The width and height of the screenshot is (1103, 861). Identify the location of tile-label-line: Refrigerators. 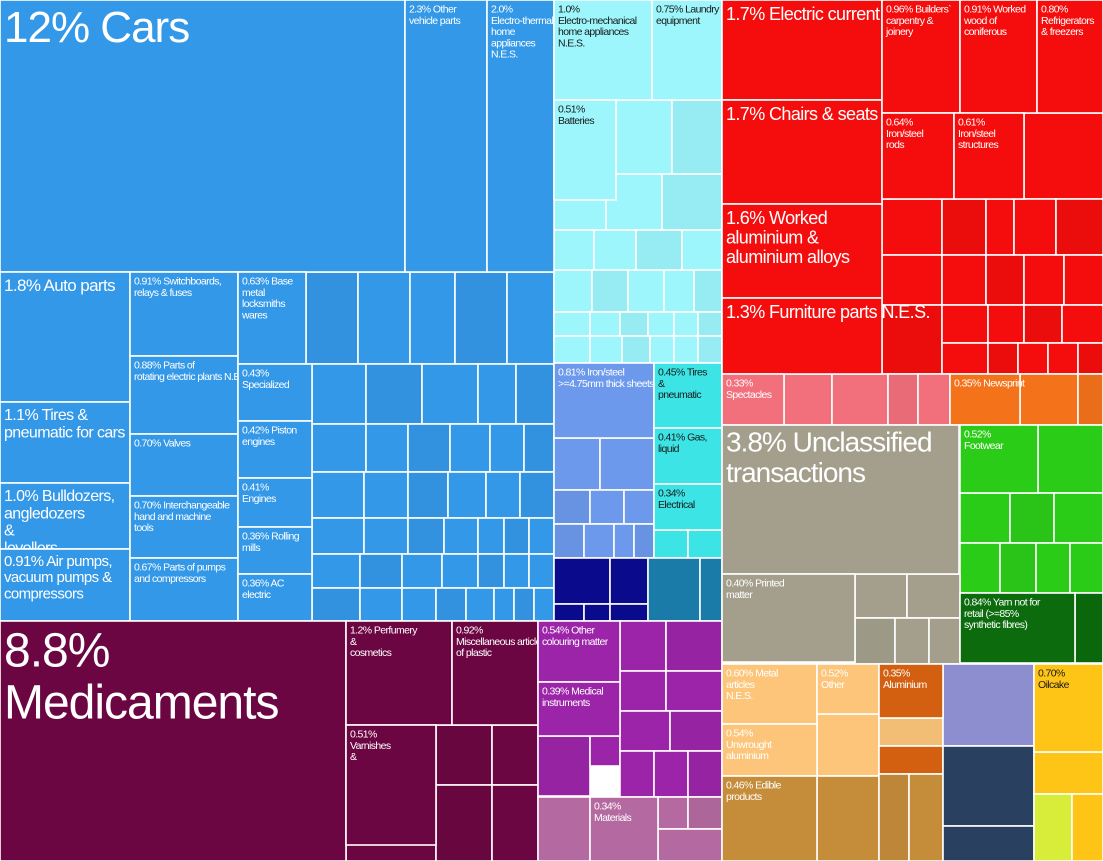
(1067, 21).